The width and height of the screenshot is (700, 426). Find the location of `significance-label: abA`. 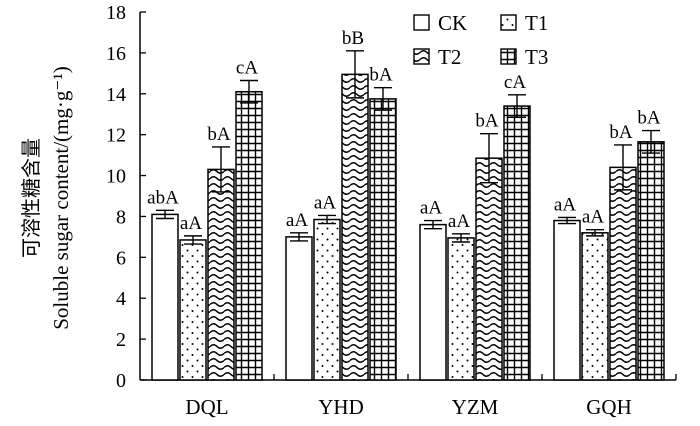

significance-label: abA is located at coordinates (163, 197).